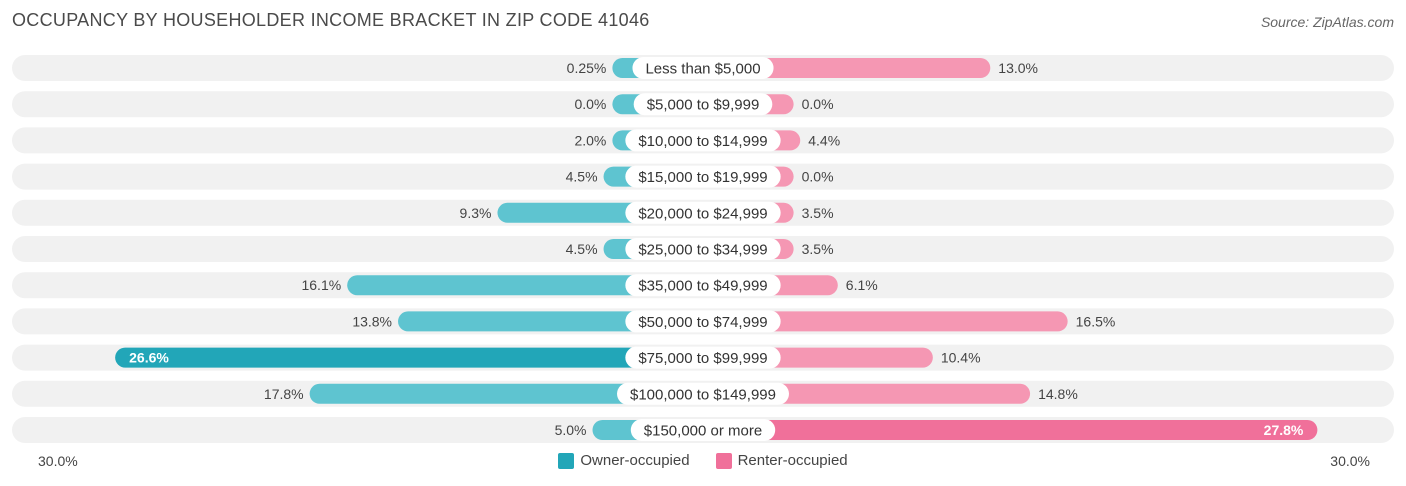  What do you see at coordinates (1096, 321) in the screenshot?
I see `value-label-renter: 16.5%` at bounding box center [1096, 321].